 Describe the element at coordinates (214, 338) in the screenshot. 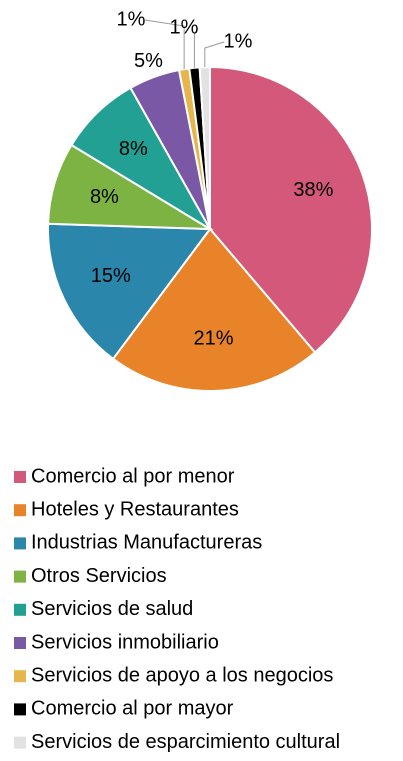

I see `data-label: 21%` at that location.